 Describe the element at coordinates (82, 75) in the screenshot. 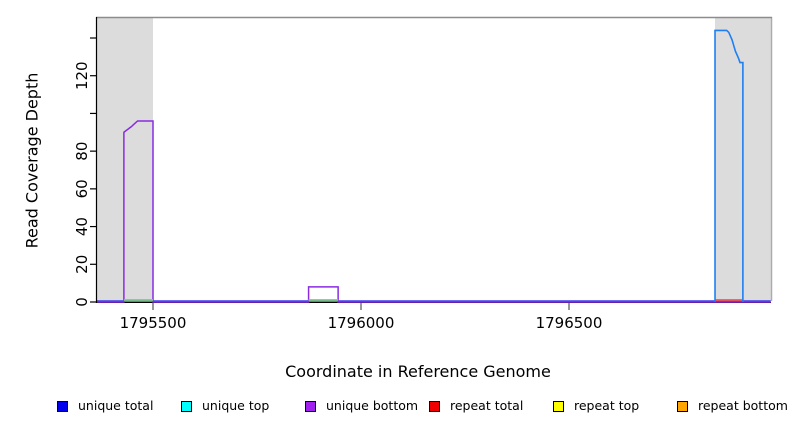

I see `y-tick-label-120: 120` at that location.